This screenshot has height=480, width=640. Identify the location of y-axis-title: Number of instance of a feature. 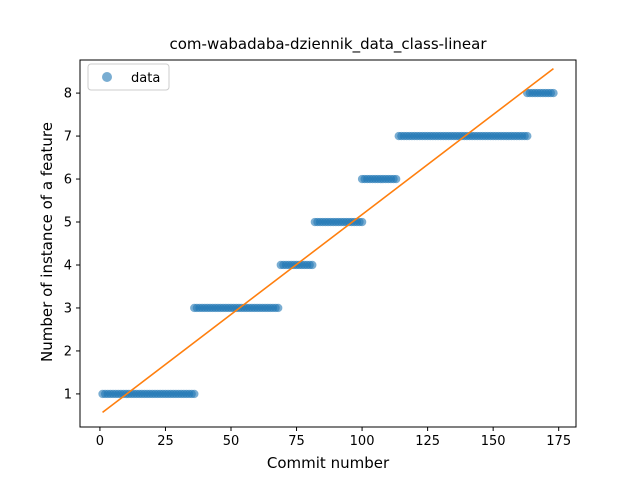
(47, 242).